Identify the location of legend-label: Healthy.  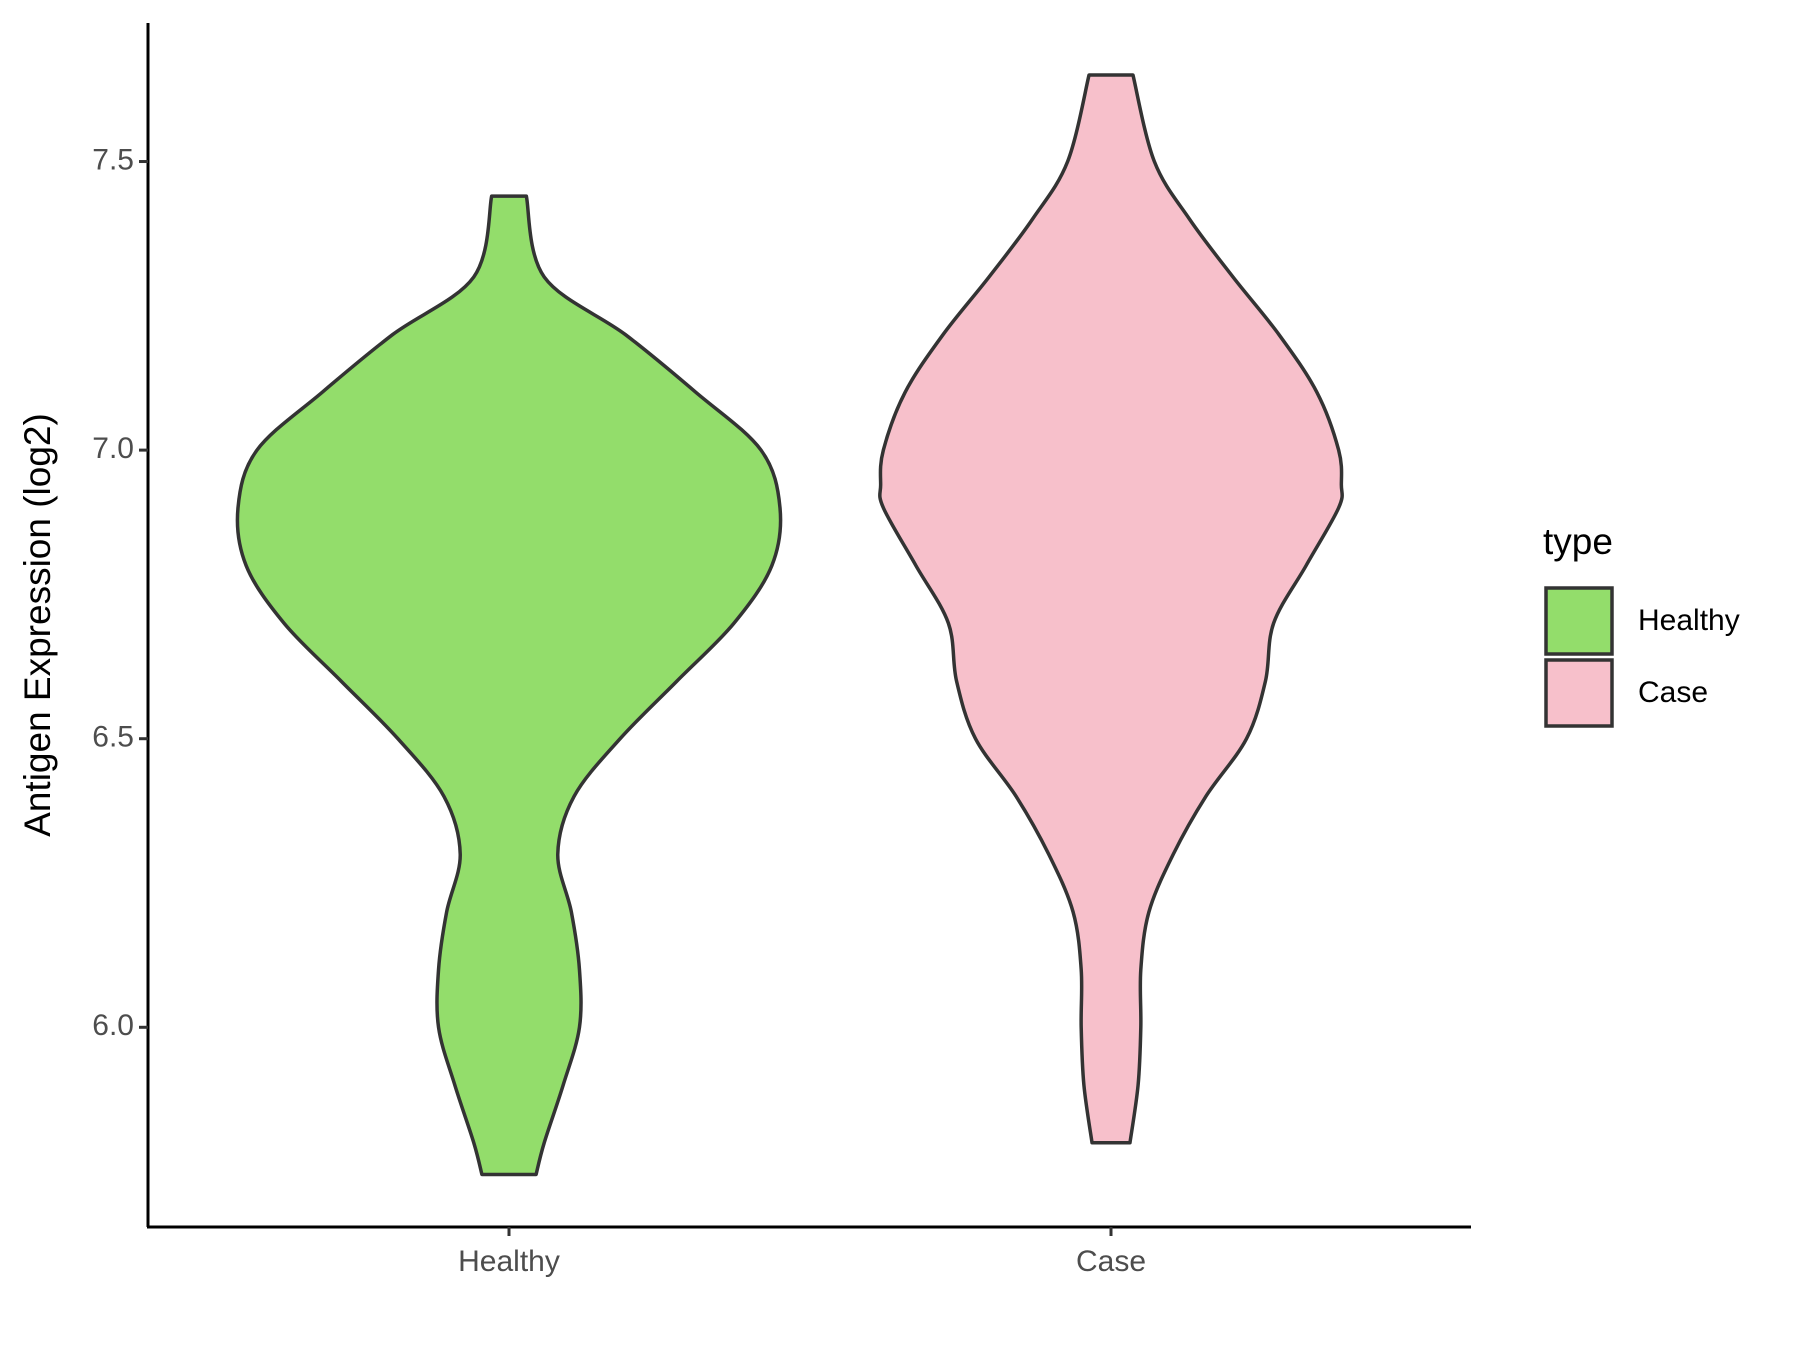
(1689, 620).